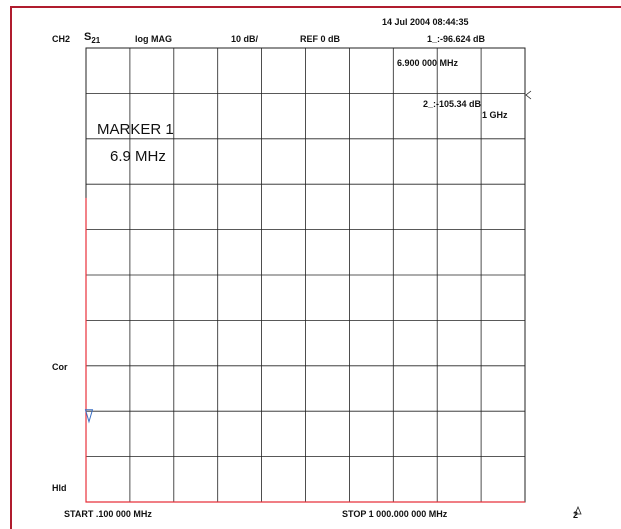 The width and height of the screenshot is (621, 529). What do you see at coordinates (96, 41) in the screenshot?
I see `parameter-sub: 21` at bounding box center [96, 41].